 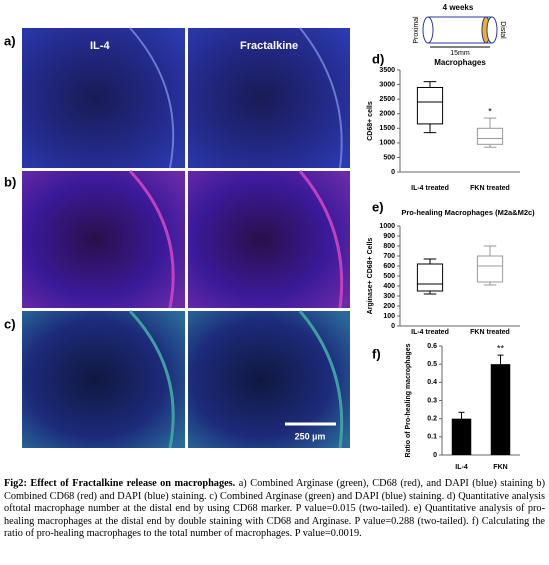 I want to click on y-tick-label: 0.6, so click(x=432, y=346).